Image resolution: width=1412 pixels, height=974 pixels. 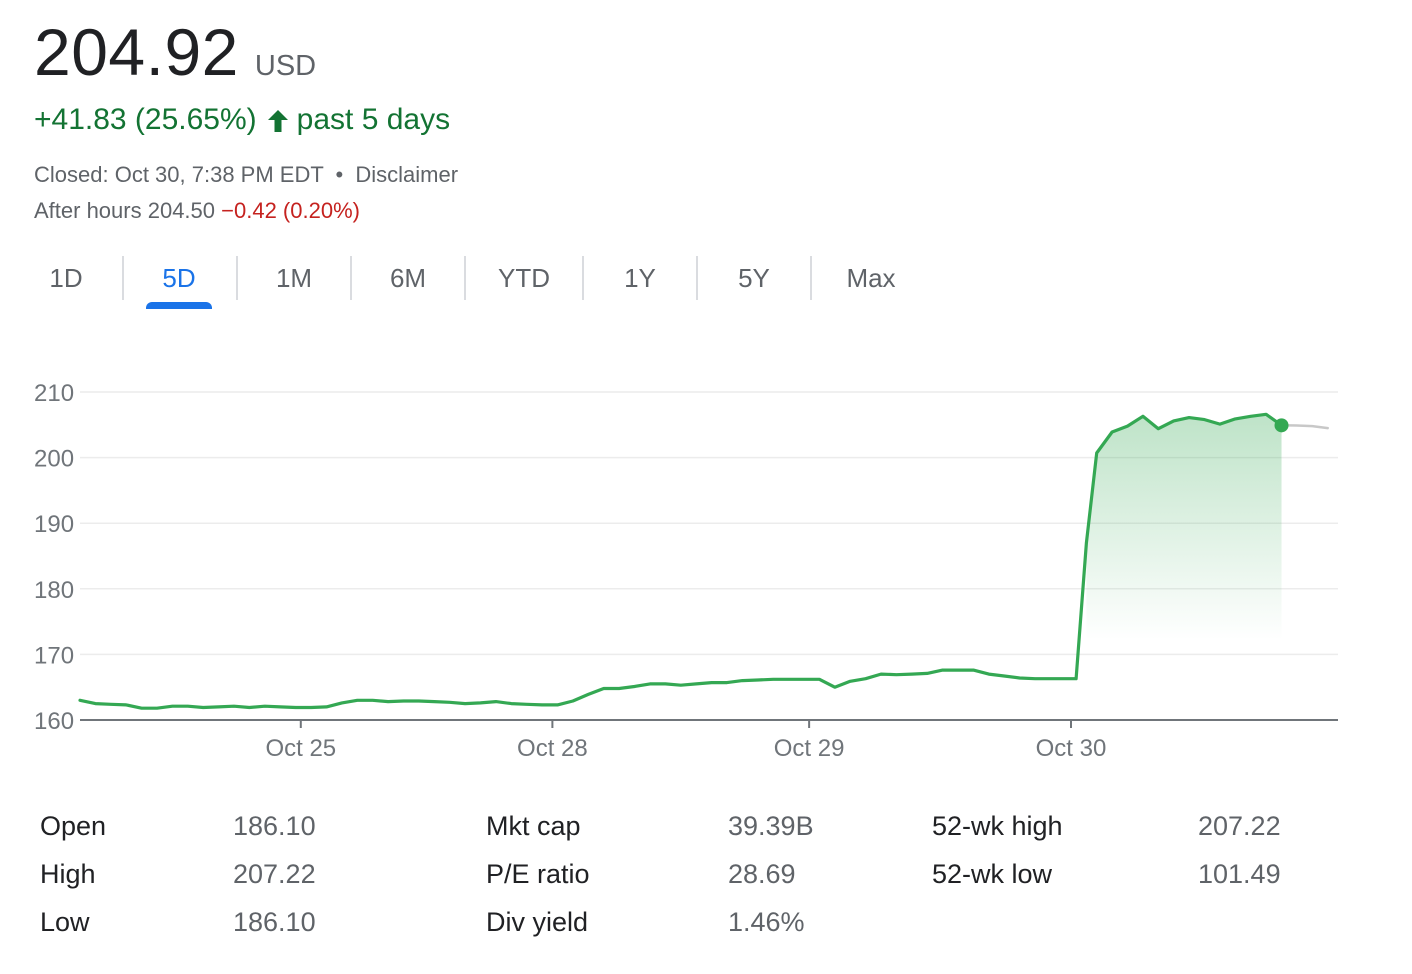 I want to click on after-hours-line: After hours 204.50 −0.42 (0.20%), so click(x=197, y=211).